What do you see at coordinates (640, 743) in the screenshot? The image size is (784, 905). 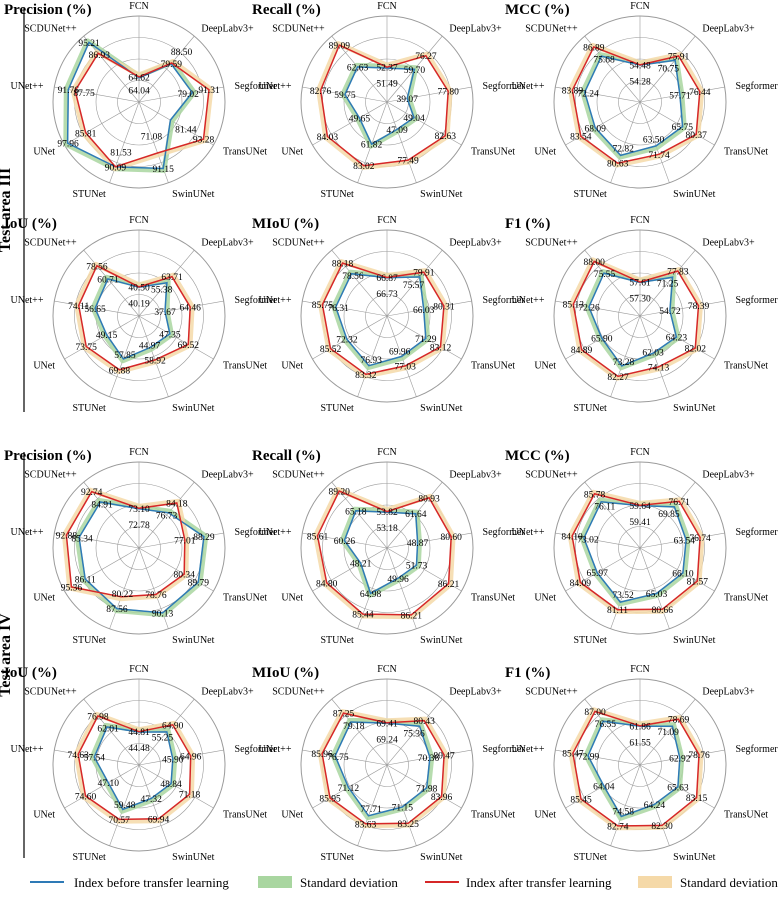 I see `value-label-inner: 61.55` at bounding box center [640, 743].